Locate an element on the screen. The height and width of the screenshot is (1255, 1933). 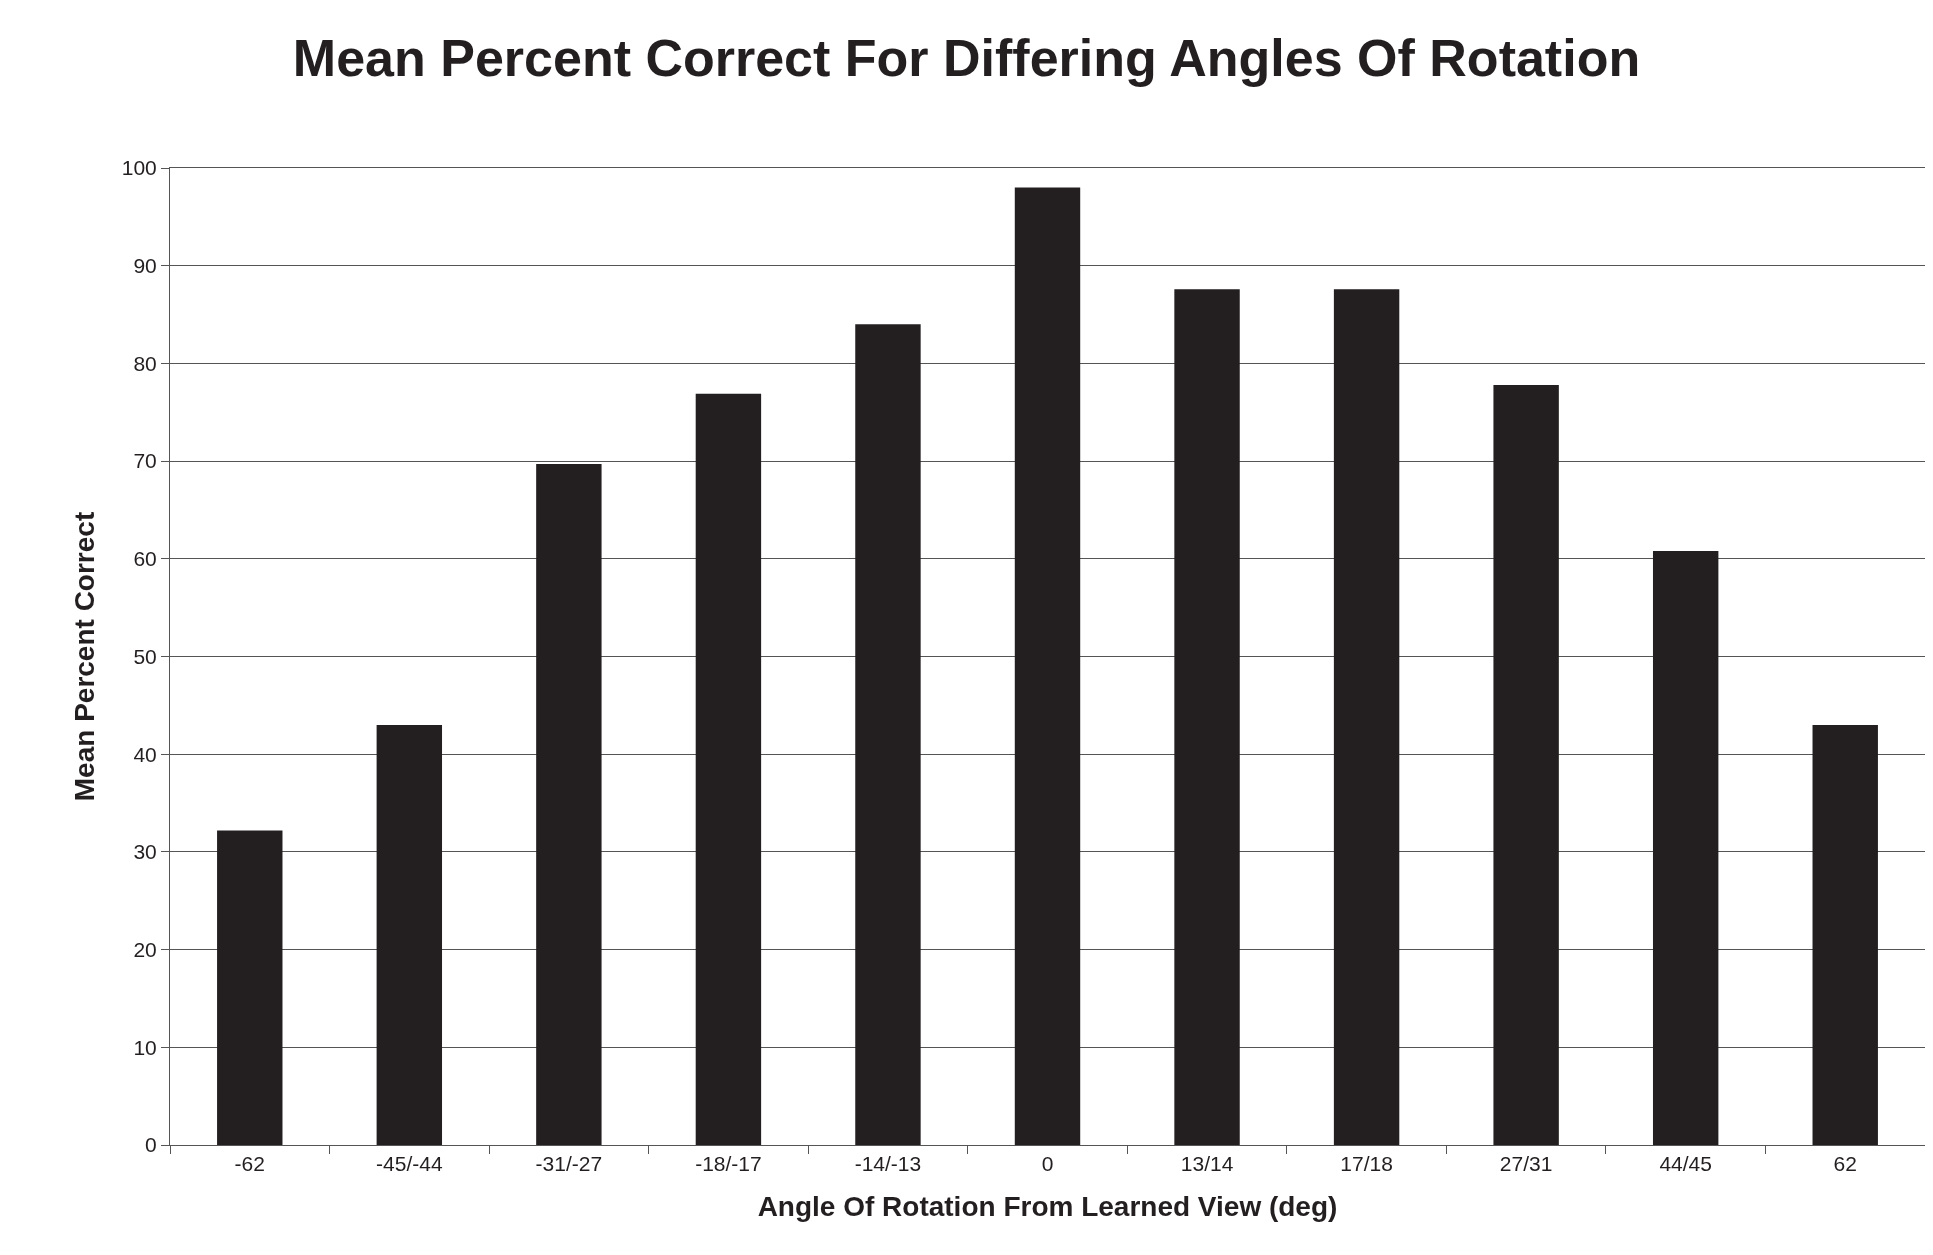
y-tick-label: 0 is located at coordinates (151, 1145).